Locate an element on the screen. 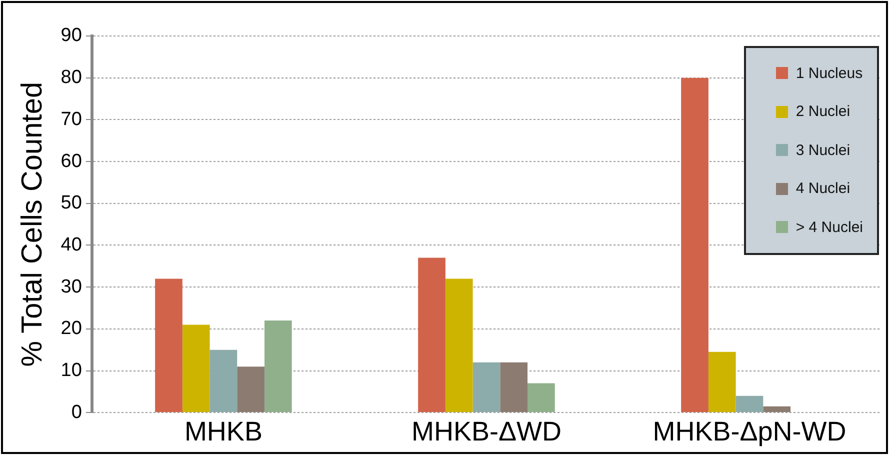 This screenshot has width=889, height=455. x-tick-label: MHKB-ΔWD is located at coordinates (486, 431).